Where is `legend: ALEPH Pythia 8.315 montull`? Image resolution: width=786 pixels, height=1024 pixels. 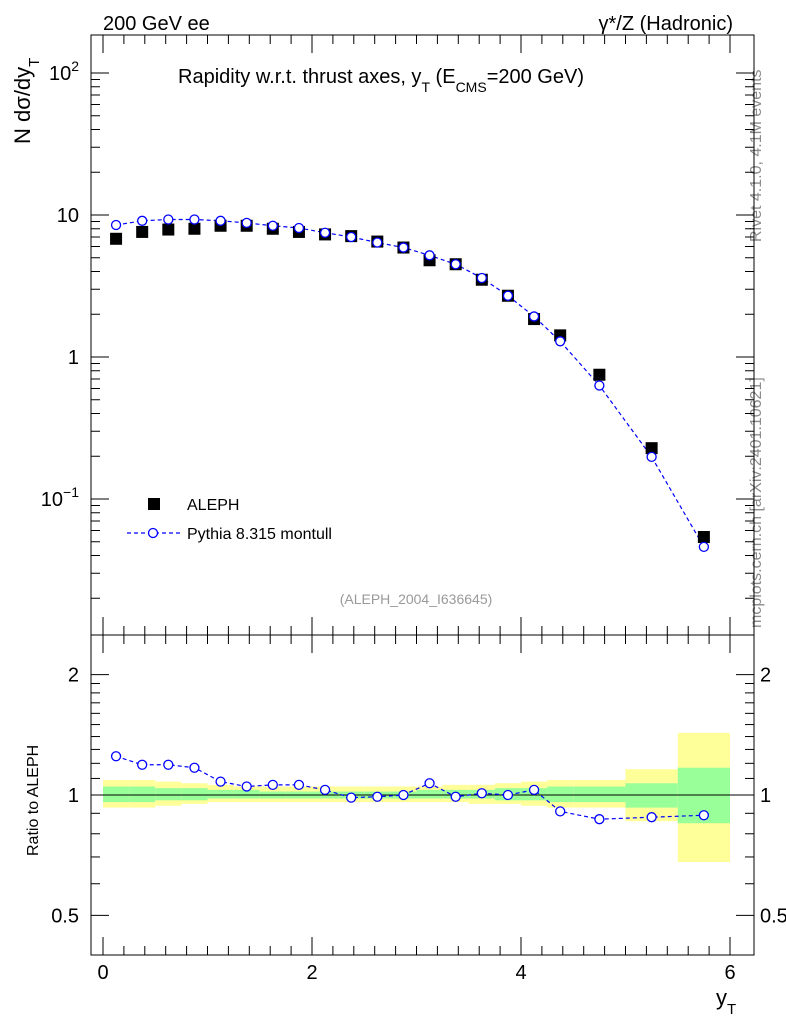
legend: ALEPH Pythia 8.315 montull is located at coordinates (229, 520).